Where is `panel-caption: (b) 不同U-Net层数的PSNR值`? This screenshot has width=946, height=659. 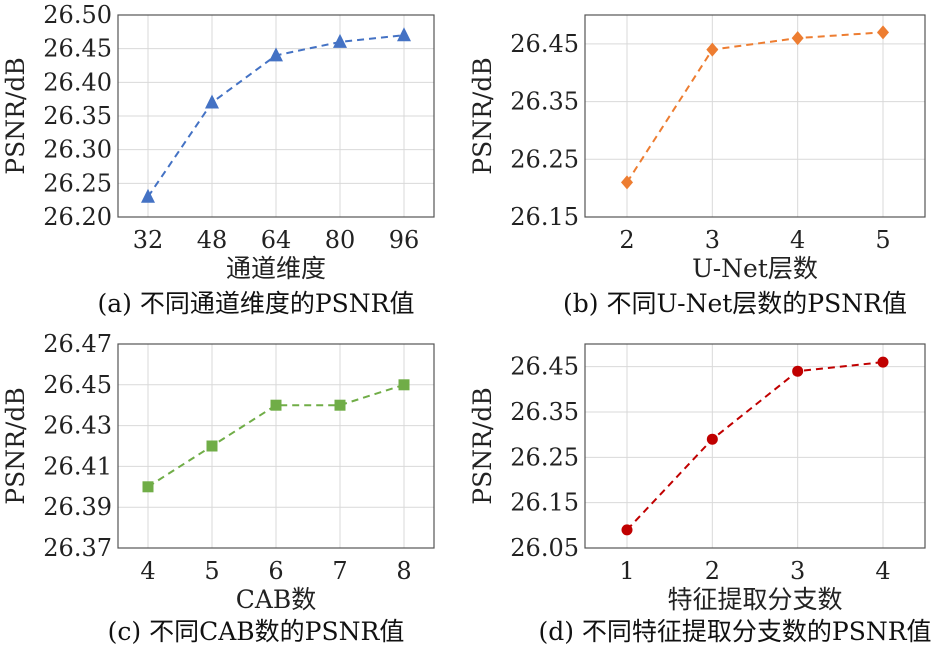
panel-caption: (b) 不同U-Net层数的PSNR值 is located at coordinates (735, 303).